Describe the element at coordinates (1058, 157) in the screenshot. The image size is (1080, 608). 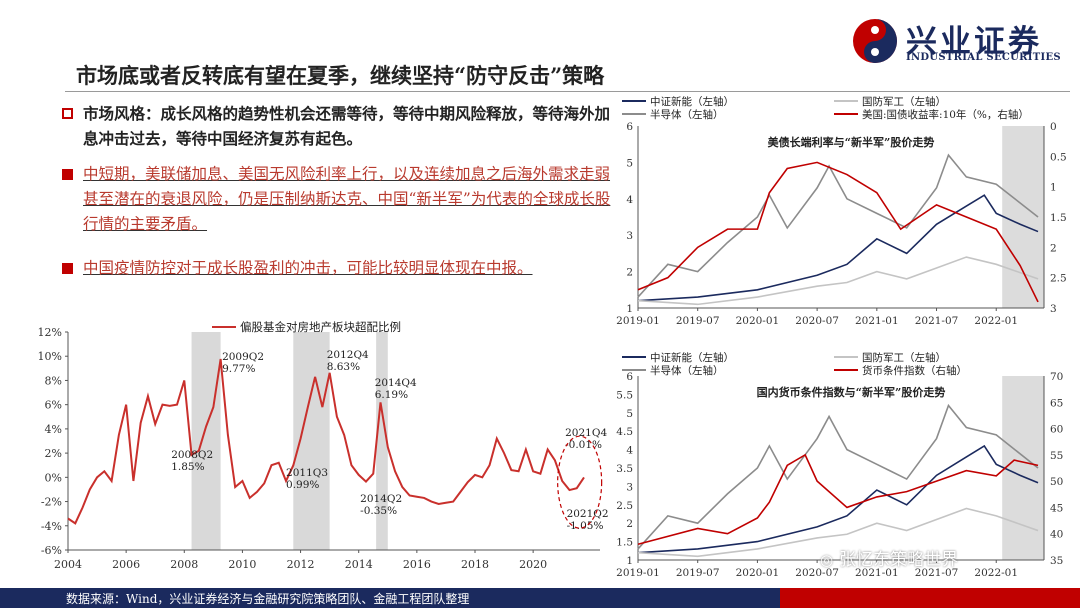
I see `right-tick-label: 0.5` at that location.